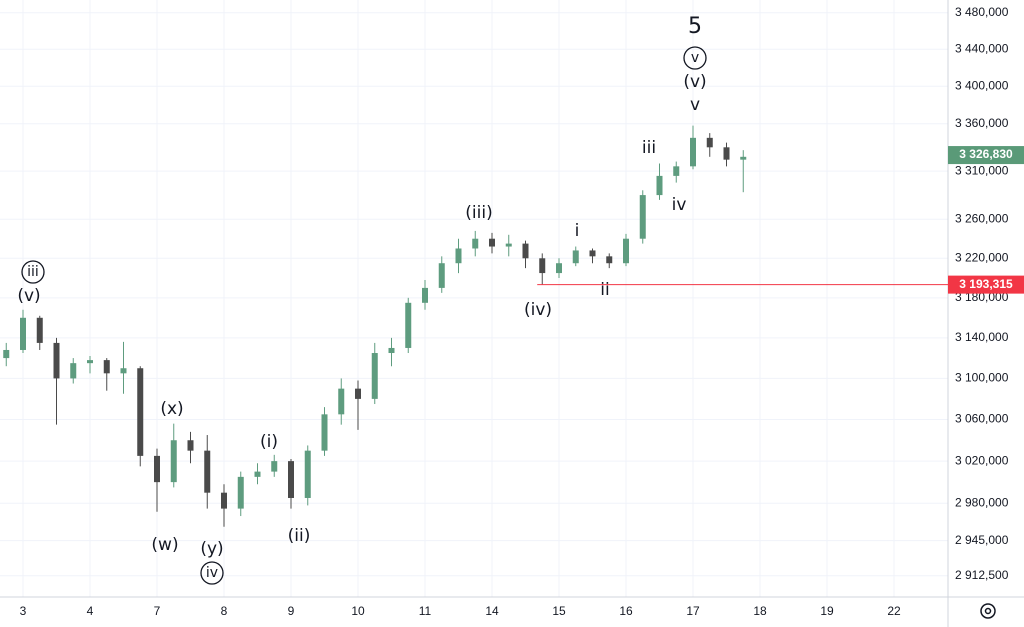  Describe the element at coordinates (982, 48) in the screenshot. I see `y-tick-label: 3 440,000` at that location.